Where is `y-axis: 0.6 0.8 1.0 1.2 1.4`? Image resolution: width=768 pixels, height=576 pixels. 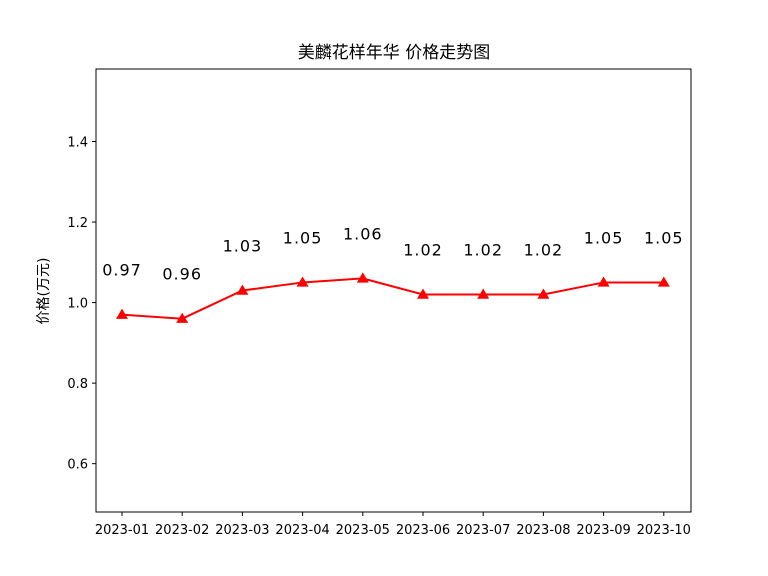
y-axis: 0.6 0.8 1.0 1.2 1.4 is located at coordinates (81, 304).